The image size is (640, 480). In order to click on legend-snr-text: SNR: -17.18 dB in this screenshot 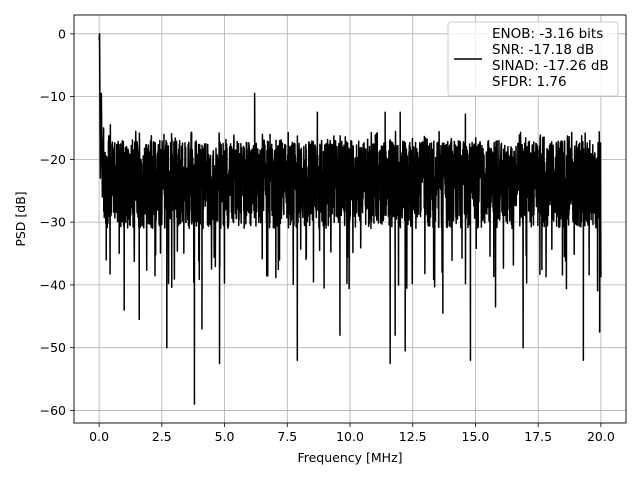, I will do `click(543, 50)`.